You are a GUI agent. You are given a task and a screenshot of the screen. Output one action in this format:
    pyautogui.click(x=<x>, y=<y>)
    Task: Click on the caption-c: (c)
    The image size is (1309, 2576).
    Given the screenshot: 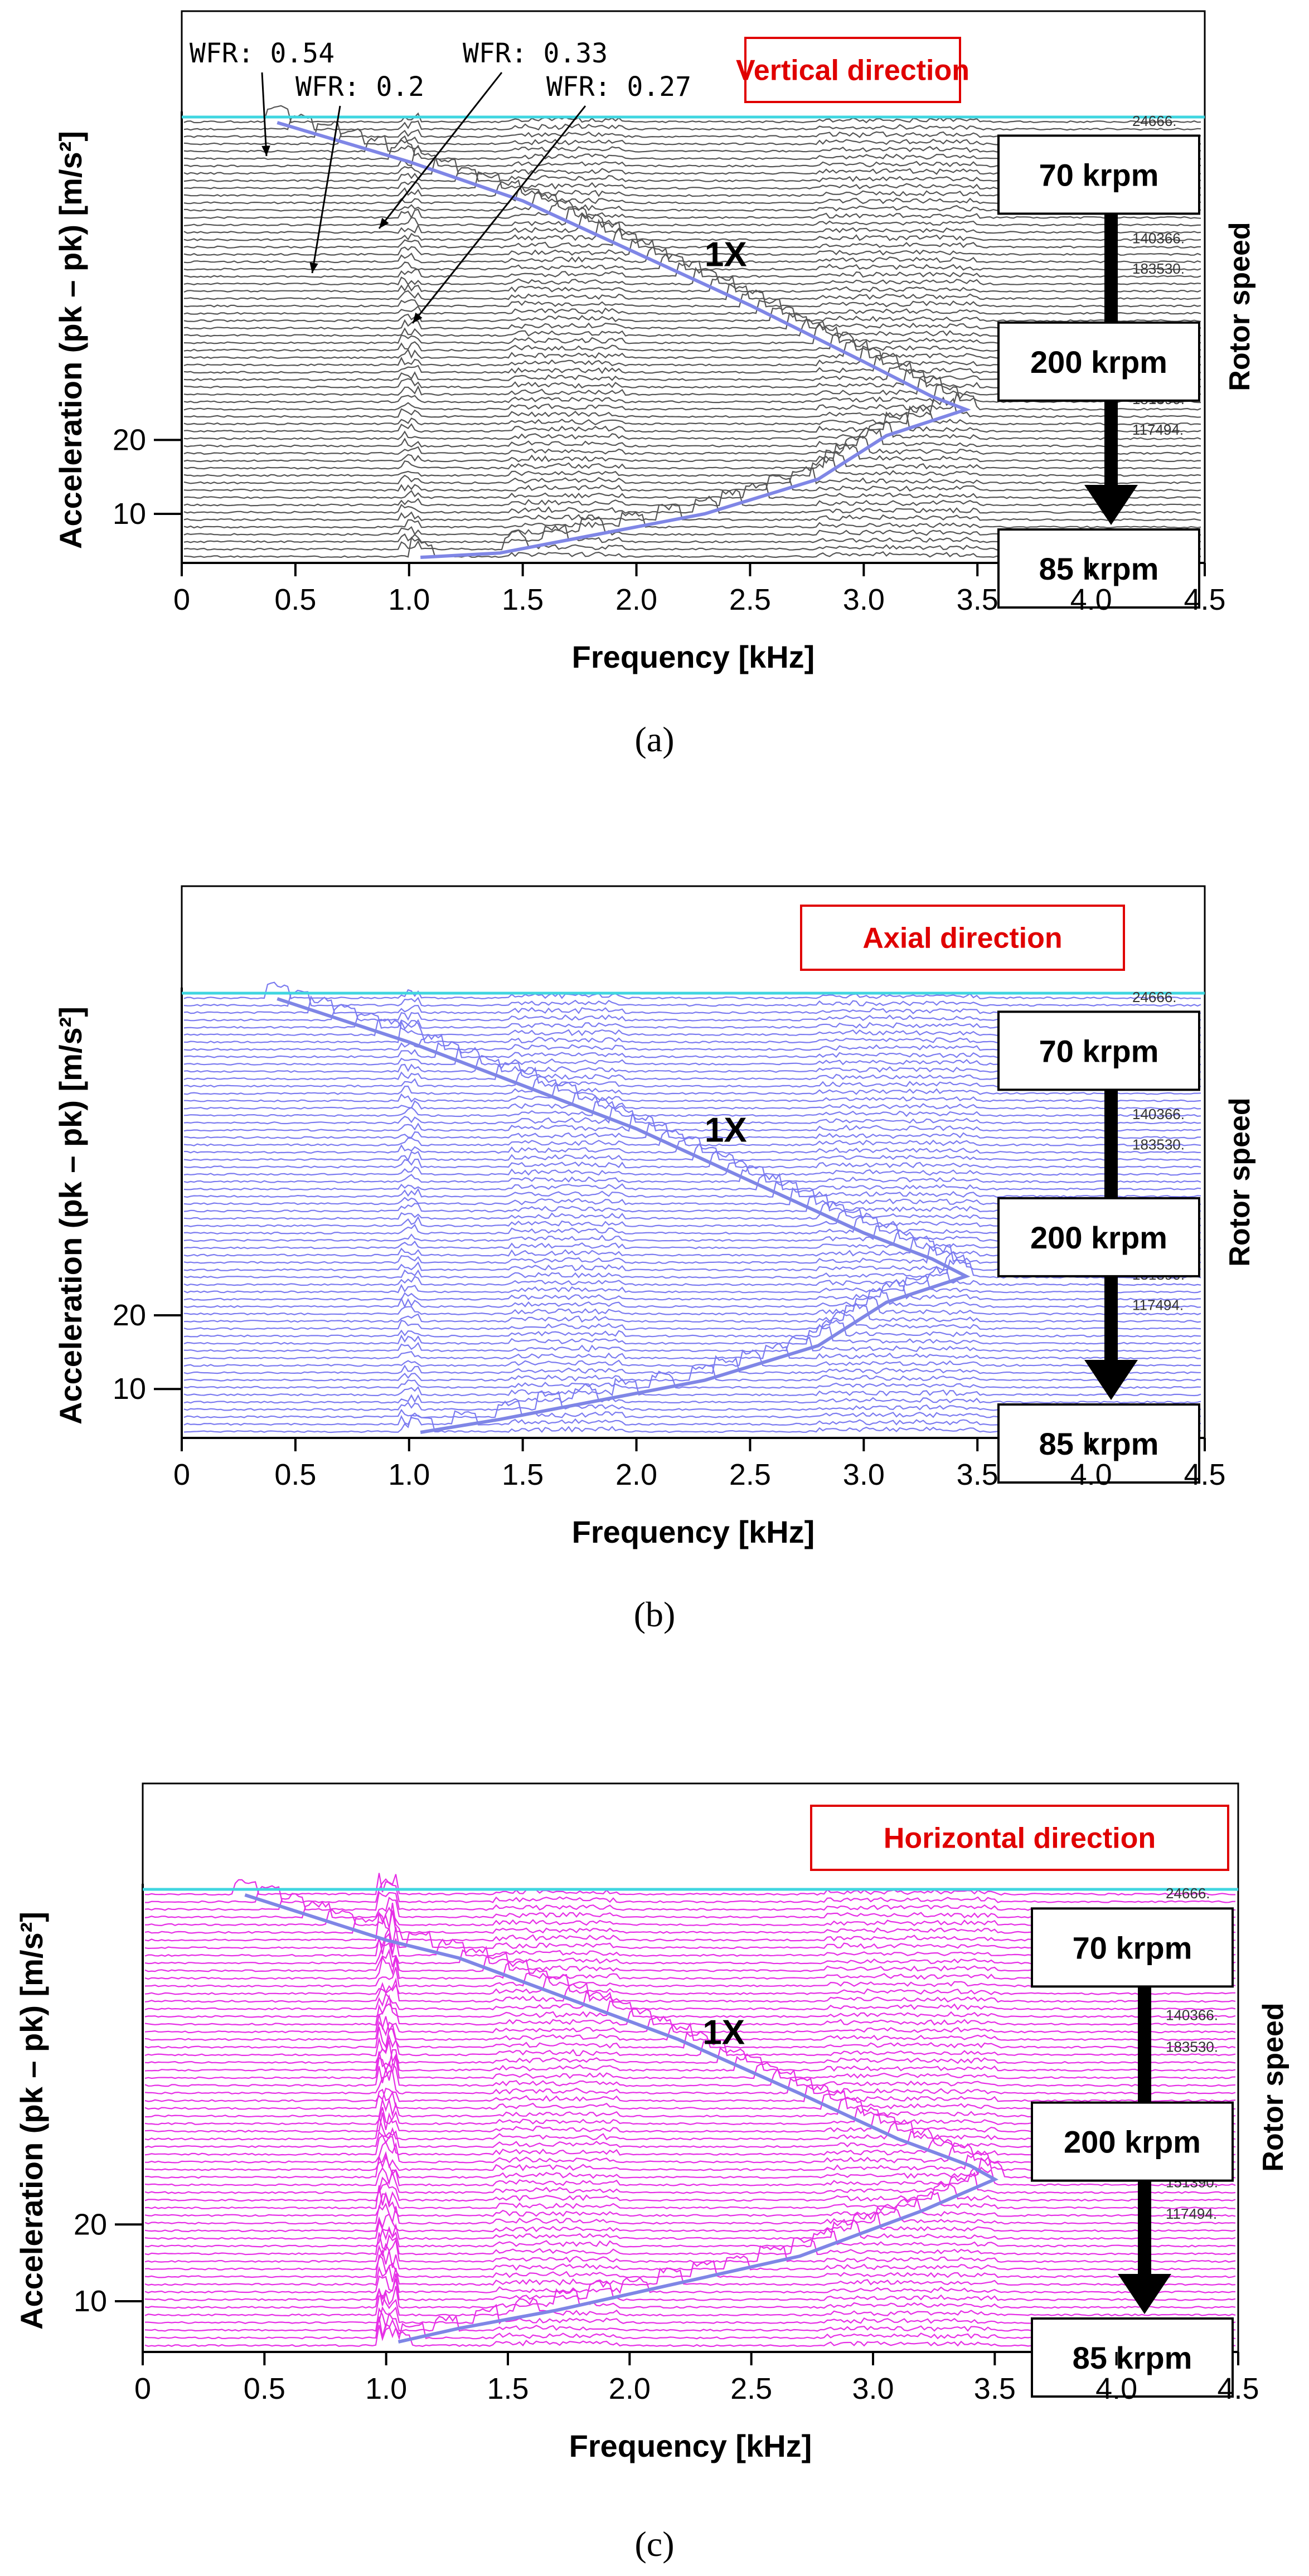 What is the action you would take?
    pyautogui.click(x=654, y=2544)
    